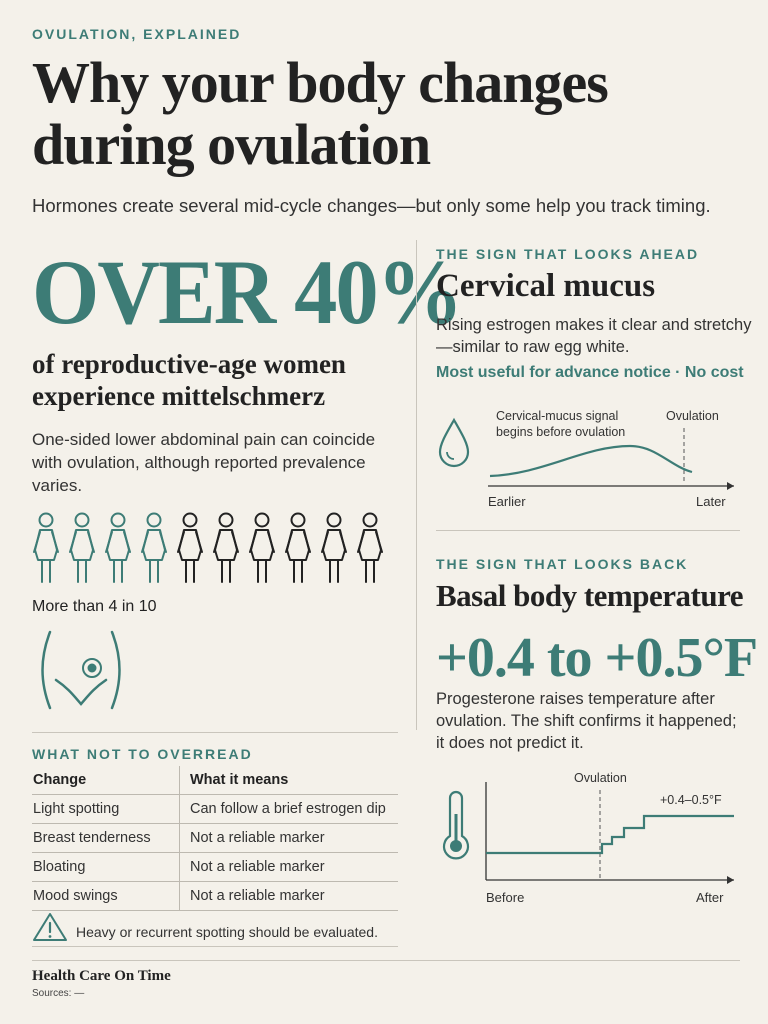 The image size is (768, 1024). What do you see at coordinates (106, 780) in the screenshot?
I see `table-header-change: Change` at bounding box center [106, 780].